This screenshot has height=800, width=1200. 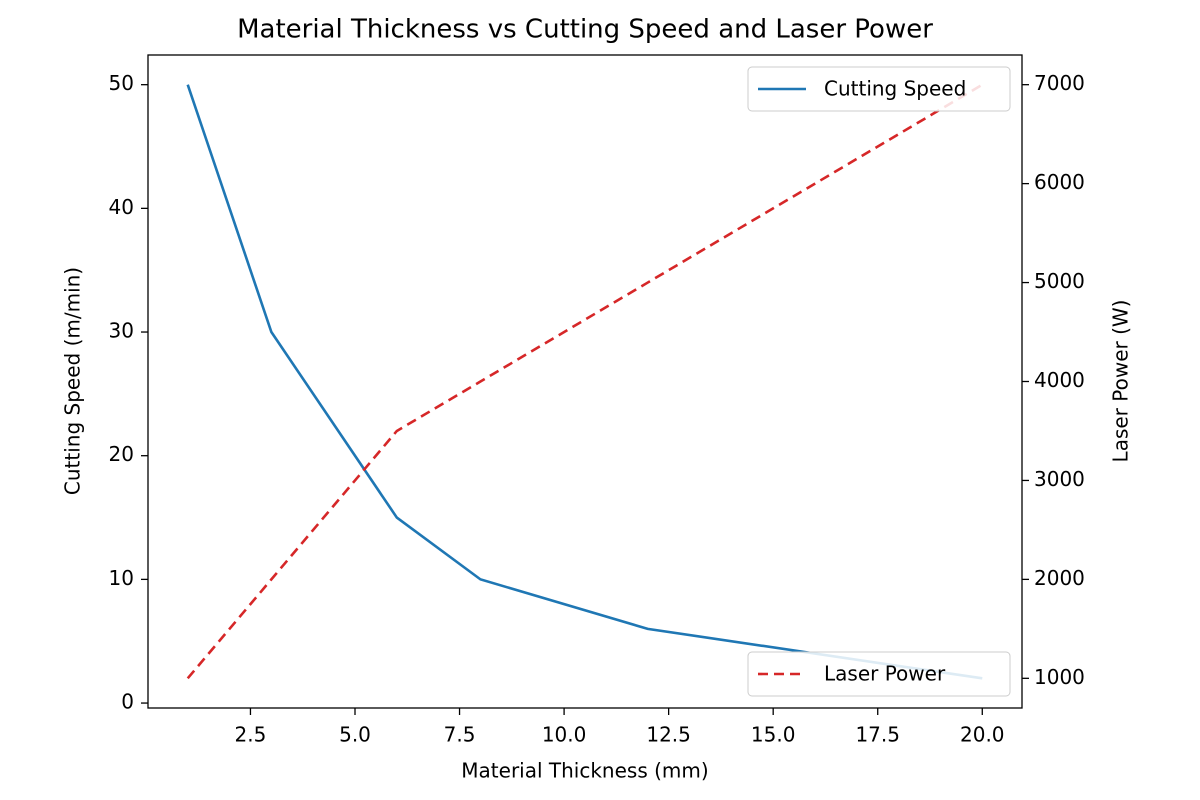 What do you see at coordinates (1059, 677) in the screenshot?
I see `y2-tick-label: 1000` at bounding box center [1059, 677].